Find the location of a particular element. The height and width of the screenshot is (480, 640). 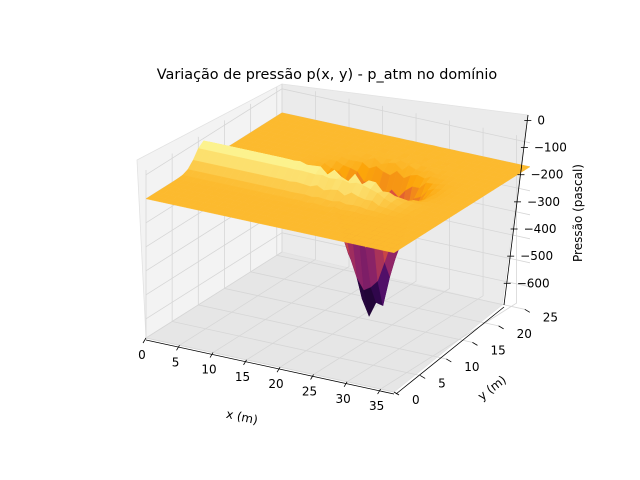

z-tick-label: −200 is located at coordinates (546, 175).